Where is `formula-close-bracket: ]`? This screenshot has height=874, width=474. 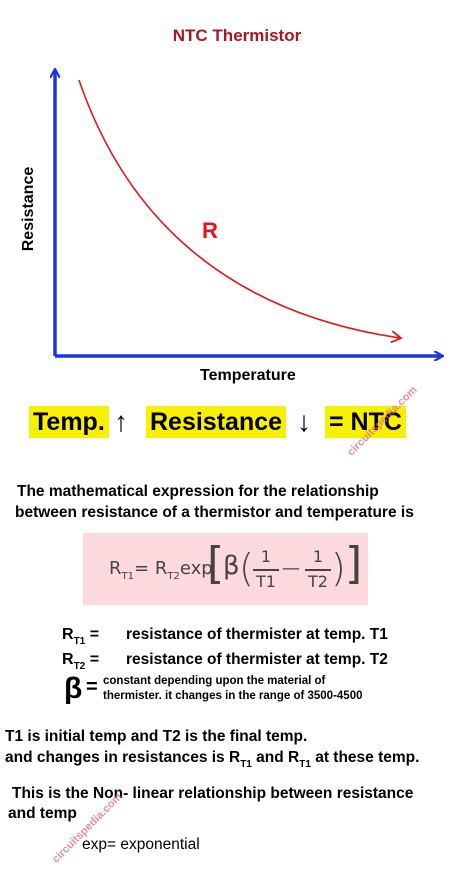 formula-close-bracket: ] is located at coordinates (354, 563).